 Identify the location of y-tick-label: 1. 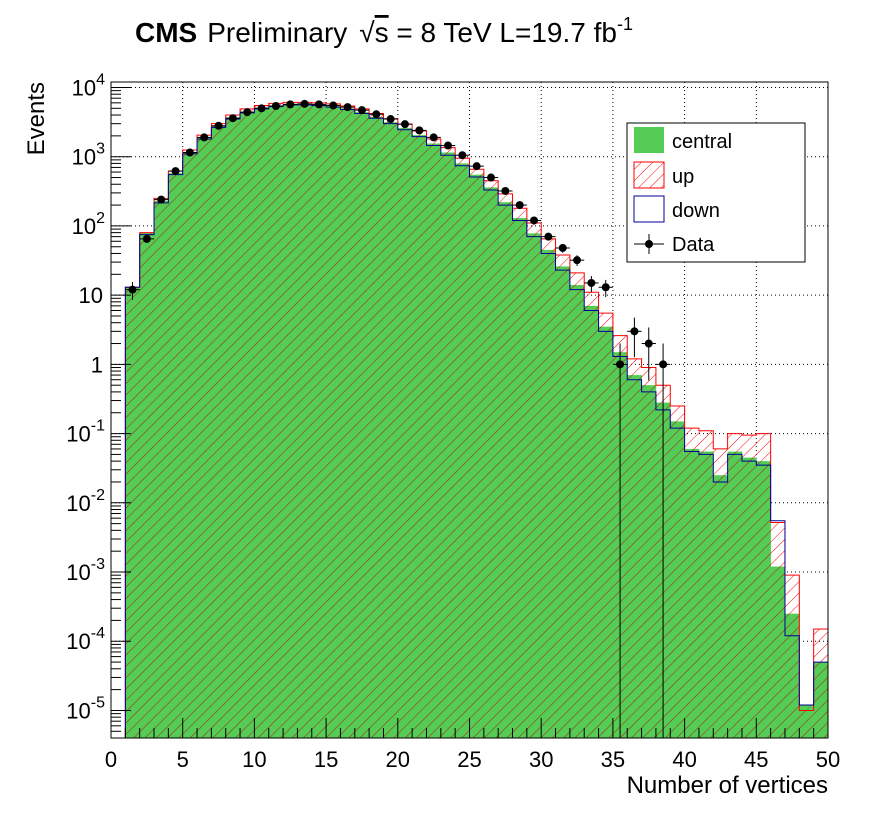
(97, 364).